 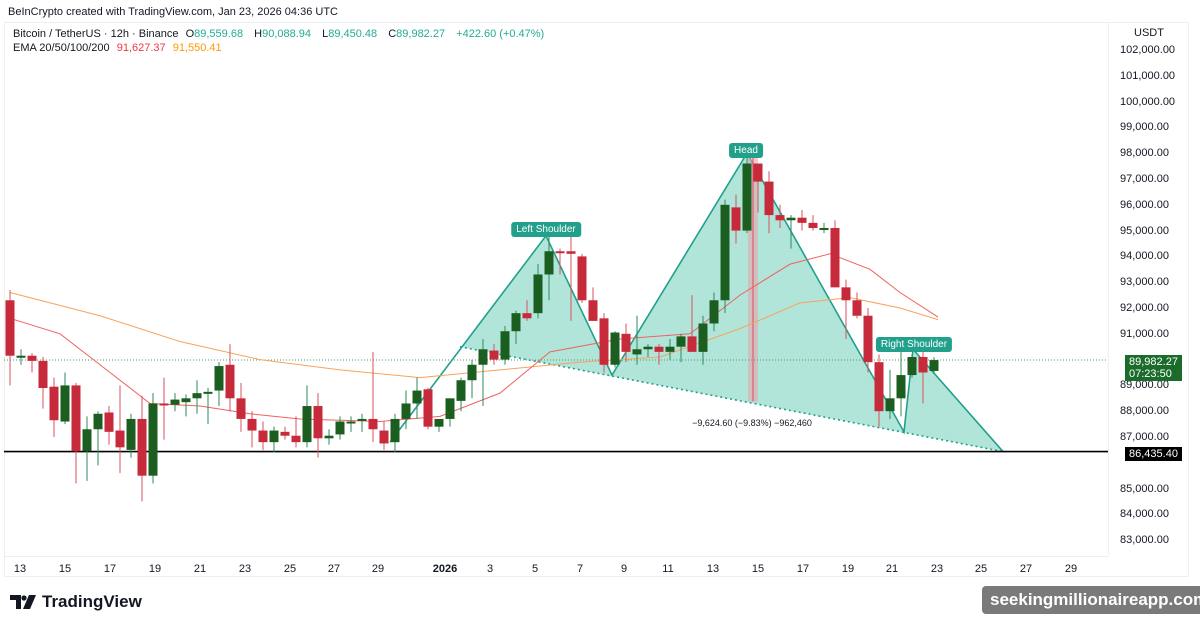 I want to click on neckline, so click(x=731, y=399).